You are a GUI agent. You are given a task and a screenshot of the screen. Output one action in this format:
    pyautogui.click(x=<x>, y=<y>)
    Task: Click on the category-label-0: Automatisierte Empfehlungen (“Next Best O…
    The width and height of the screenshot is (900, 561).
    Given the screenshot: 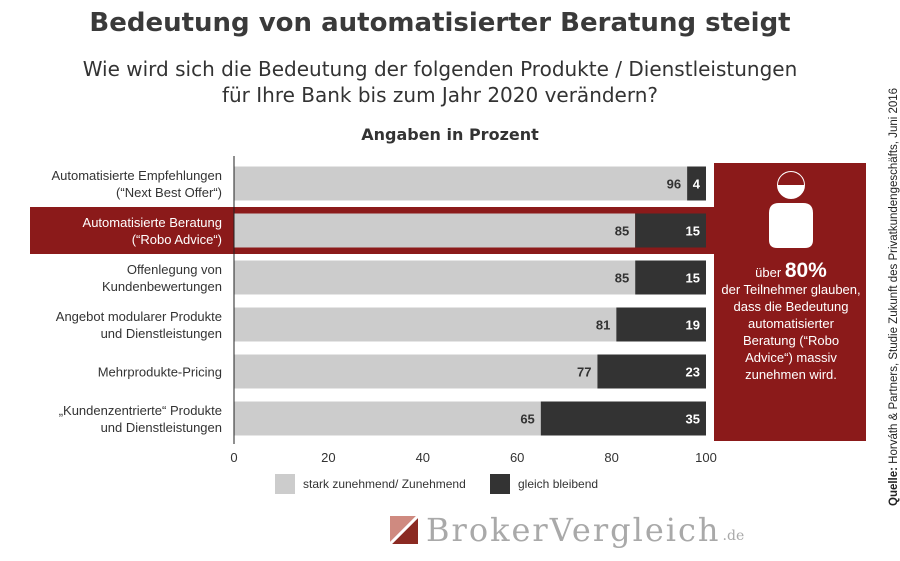 What is the action you would take?
    pyautogui.click(x=136, y=184)
    